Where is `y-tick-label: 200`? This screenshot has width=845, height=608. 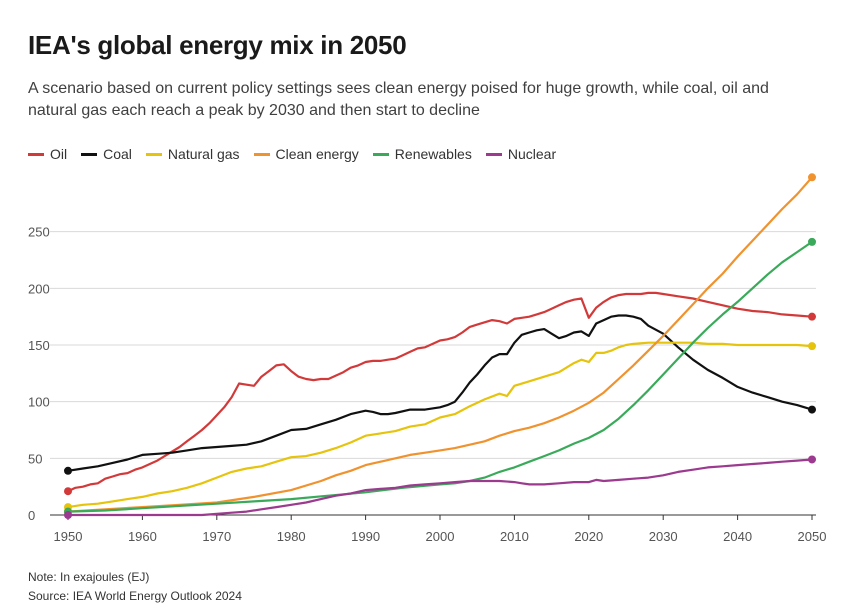 y-tick-label: 200 is located at coordinates (39, 288).